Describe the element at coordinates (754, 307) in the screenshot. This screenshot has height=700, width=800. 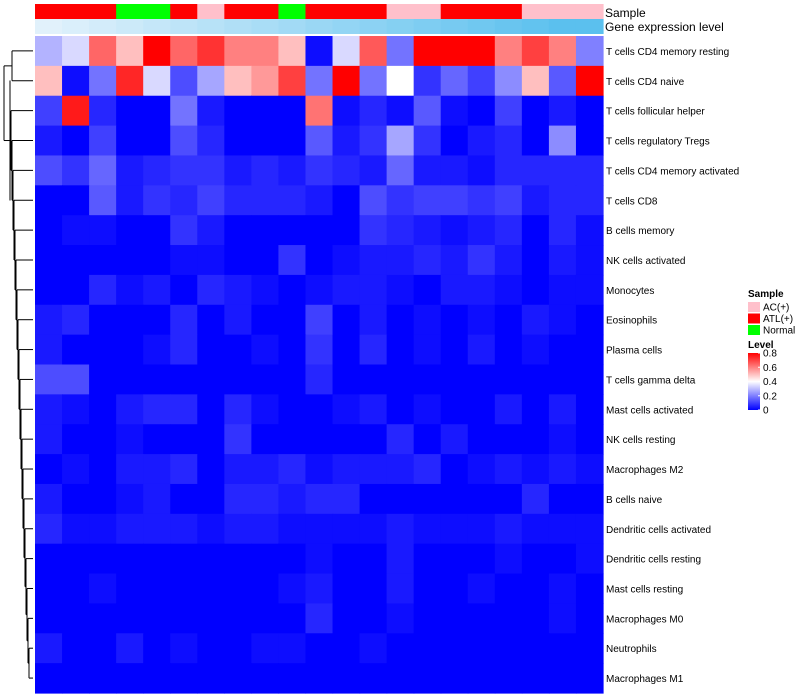
I see `sample-legend-swatch` at that location.